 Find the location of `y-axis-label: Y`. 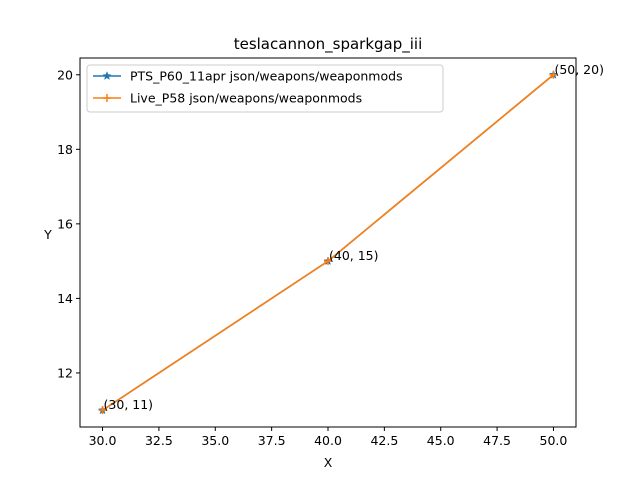

y-axis-label: Y is located at coordinates (47, 234).